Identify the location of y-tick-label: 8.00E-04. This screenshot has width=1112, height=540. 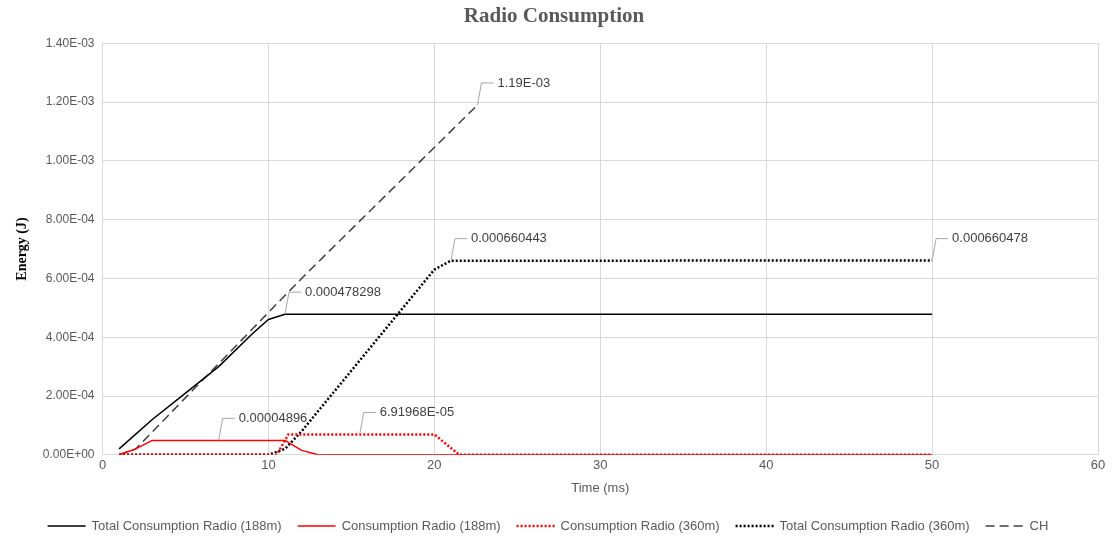
(70, 218).